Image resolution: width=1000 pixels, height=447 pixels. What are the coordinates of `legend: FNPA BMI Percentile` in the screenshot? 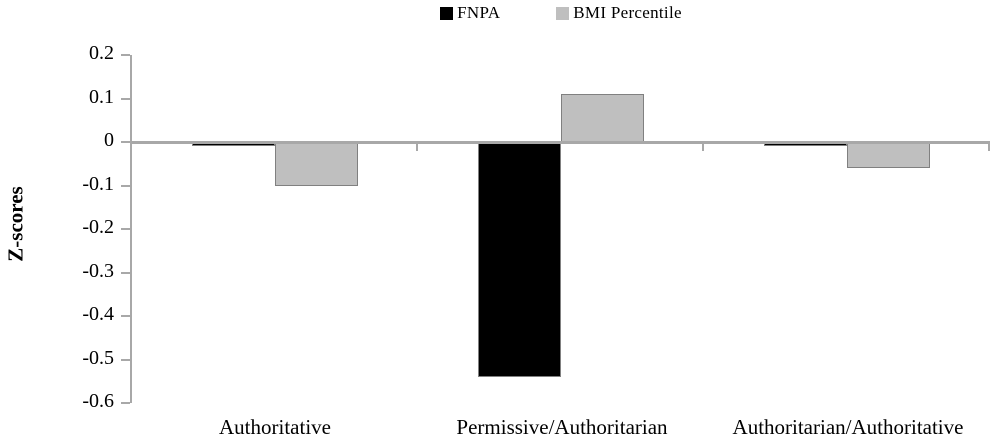 It's located at (561, 13).